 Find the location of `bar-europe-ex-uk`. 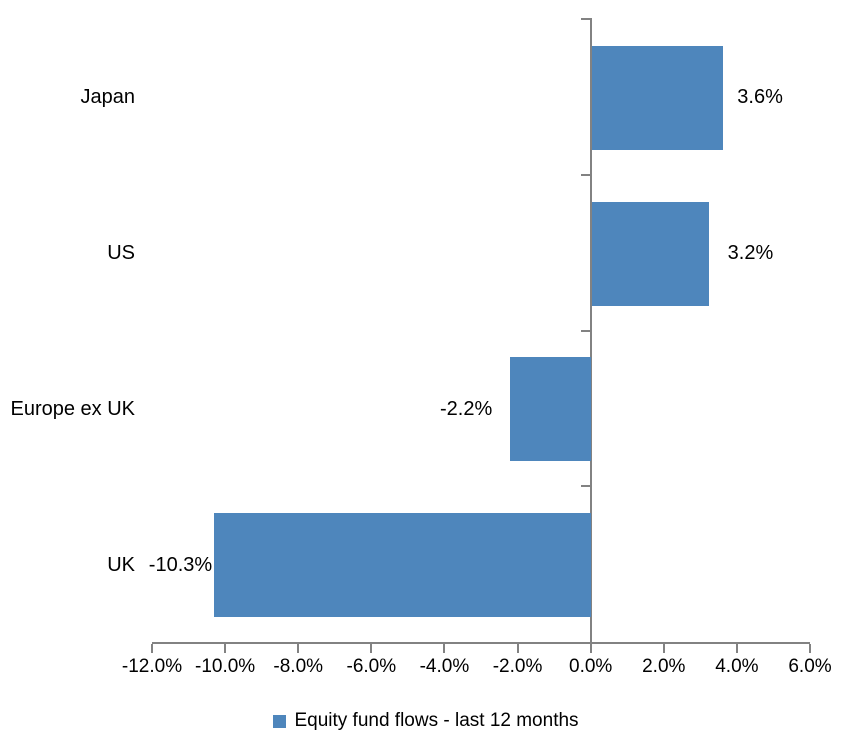

bar-europe-ex-uk is located at coordinates (550, 409).